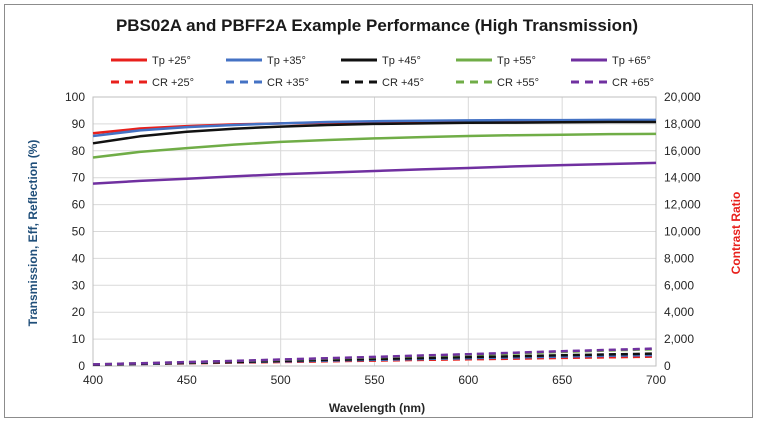 The height and width of the screenshot is (424, 759). What do you see at coordinates (611, 61) in the screenshot?
I see `legend-item: Tp +65°` at bounding box center [611, 61].